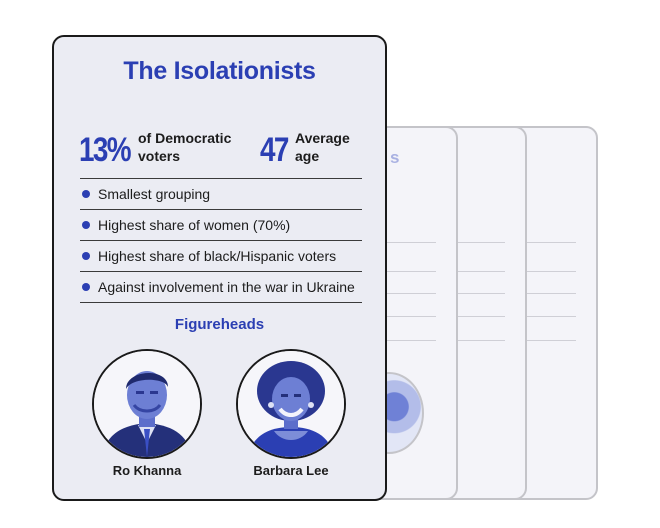  I want to click on portrait-man-icon, so click(147, 404).